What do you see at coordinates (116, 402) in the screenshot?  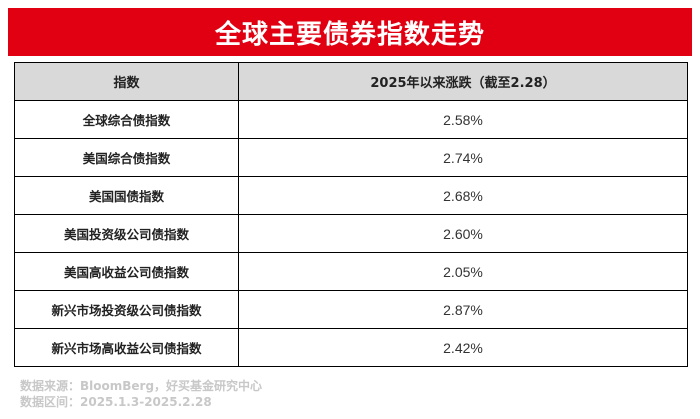 I see `data-period-note: 数据区间：2025.1.3-2025.2.28` at bounding box center [116, 402].